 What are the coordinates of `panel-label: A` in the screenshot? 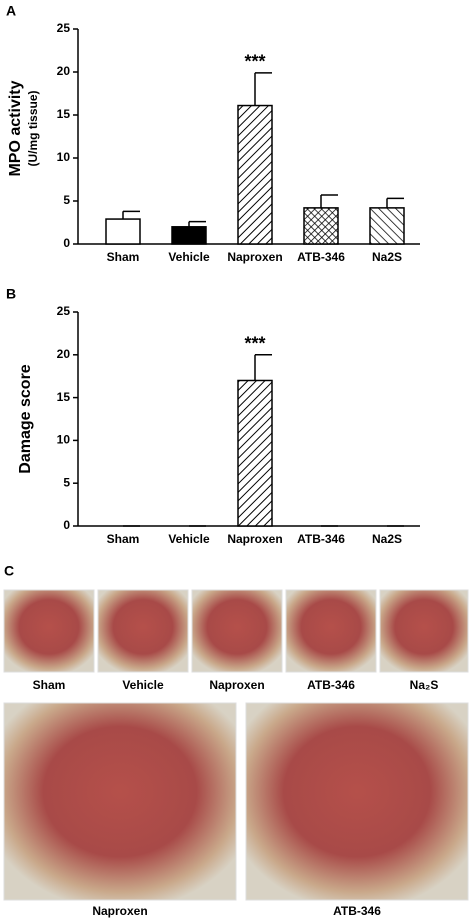 It's located at (11, 11).